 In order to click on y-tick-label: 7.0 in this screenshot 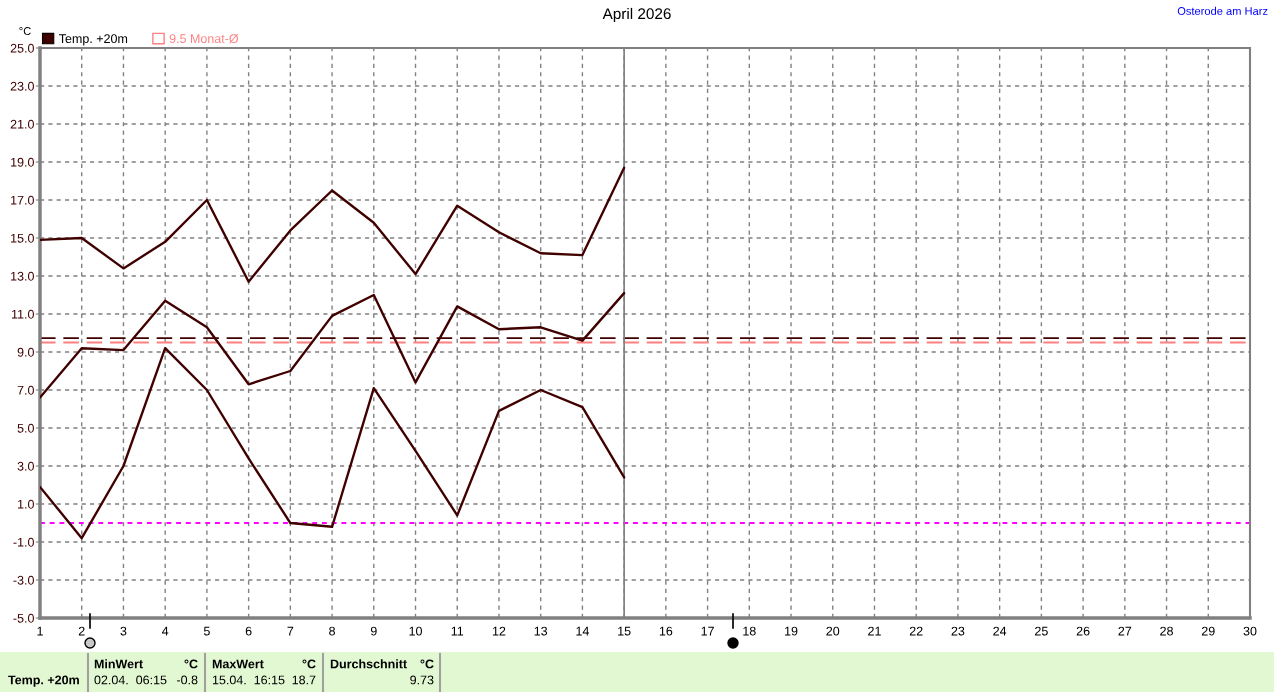, I will do `click(25, 390)`.